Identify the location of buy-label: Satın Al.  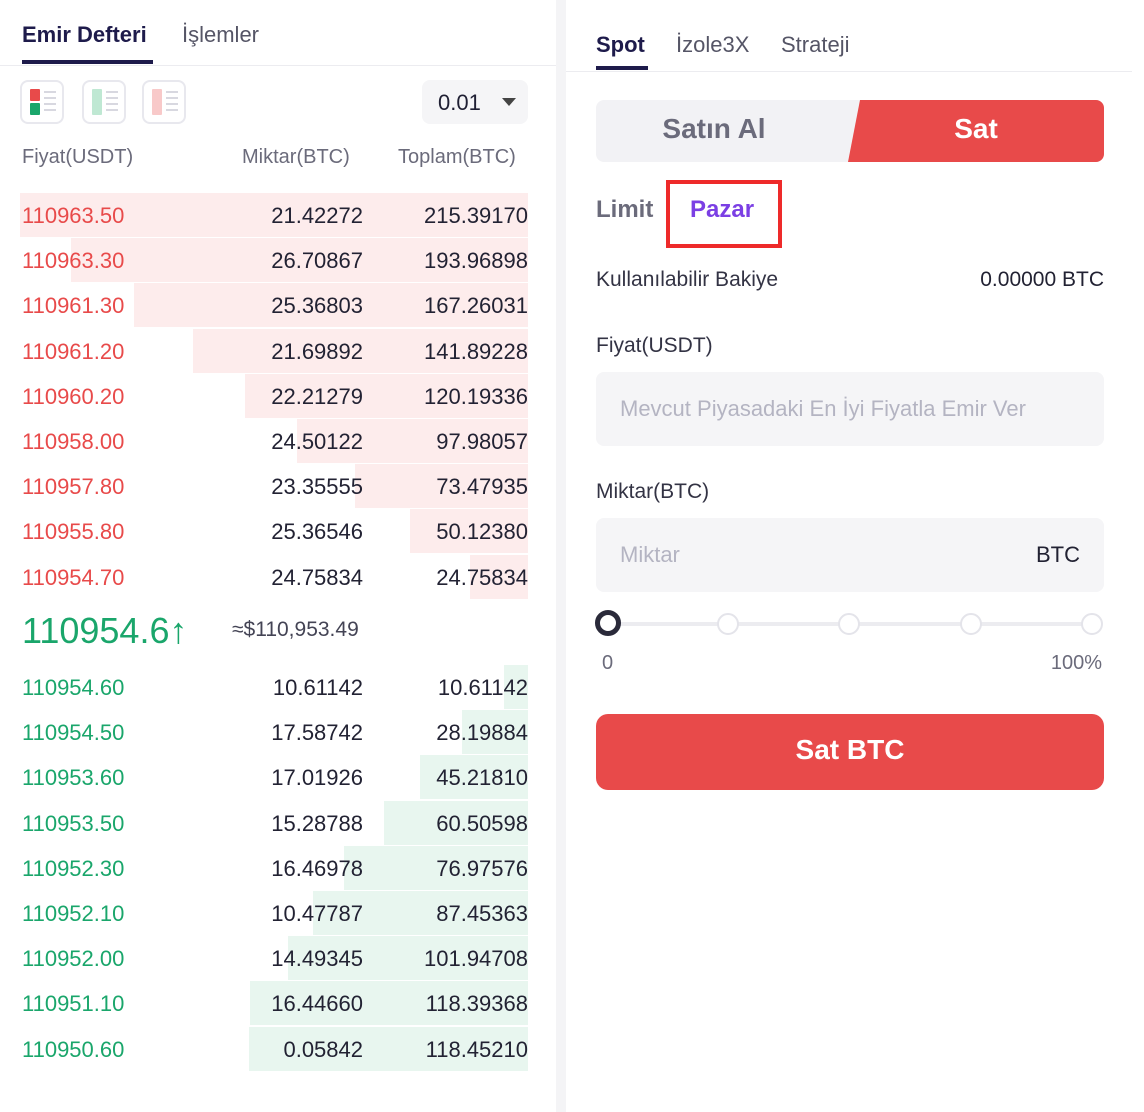
(714, 128).